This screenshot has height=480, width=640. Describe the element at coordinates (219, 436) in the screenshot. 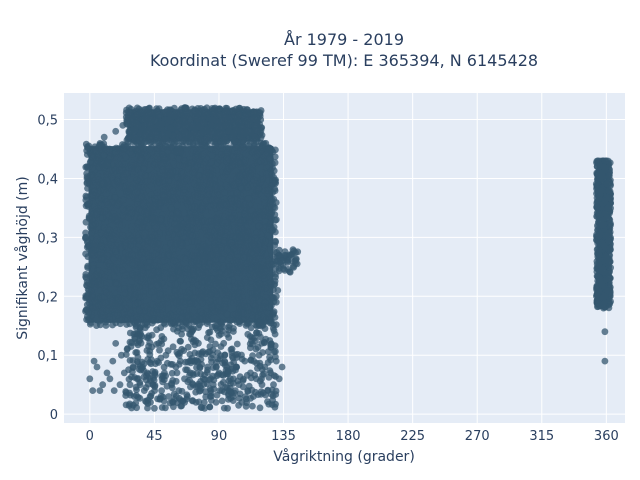

I see `x-tick-label: 90` at that location.